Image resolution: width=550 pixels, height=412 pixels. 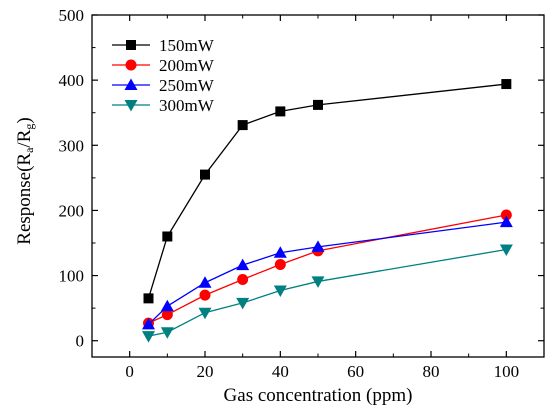 I want to click on x-tick-label: 20, so click(x=205, y=371).